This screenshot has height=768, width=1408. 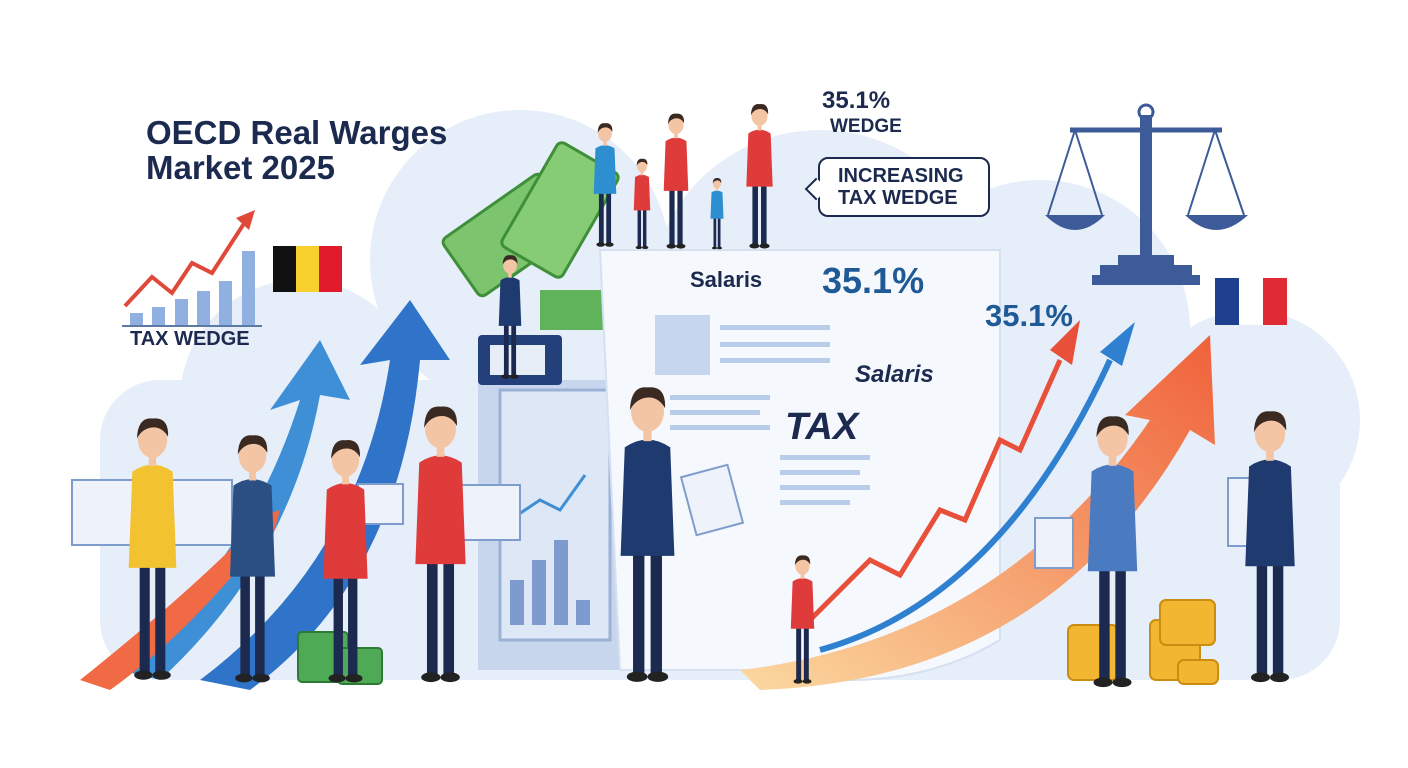 What do you see at coordinates (894, 374) in the screenshot?
I see `salaris-italic-label: Salaris` at bounding box center [894, 374].